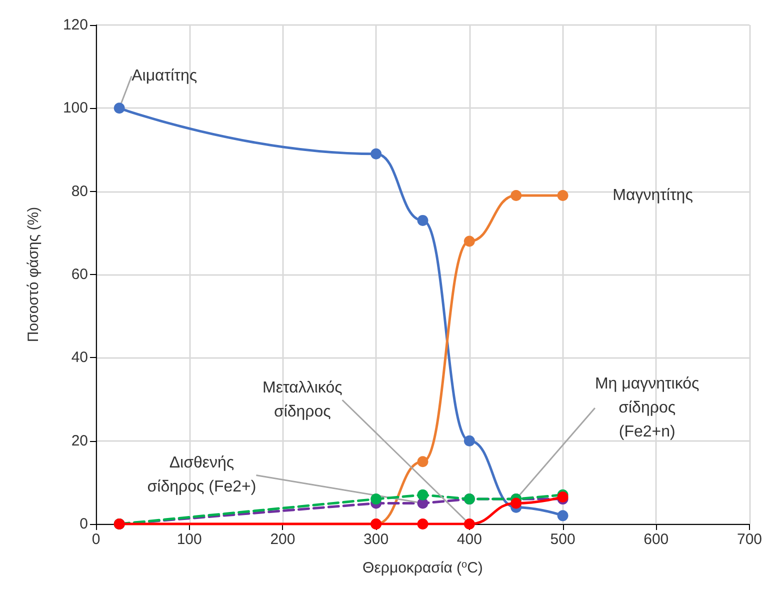 This screenshot has height=600, width=773. Describe the element at coordinates (165, 76) in the screenshot. I see `series-label: Αιματίτης` at that location.